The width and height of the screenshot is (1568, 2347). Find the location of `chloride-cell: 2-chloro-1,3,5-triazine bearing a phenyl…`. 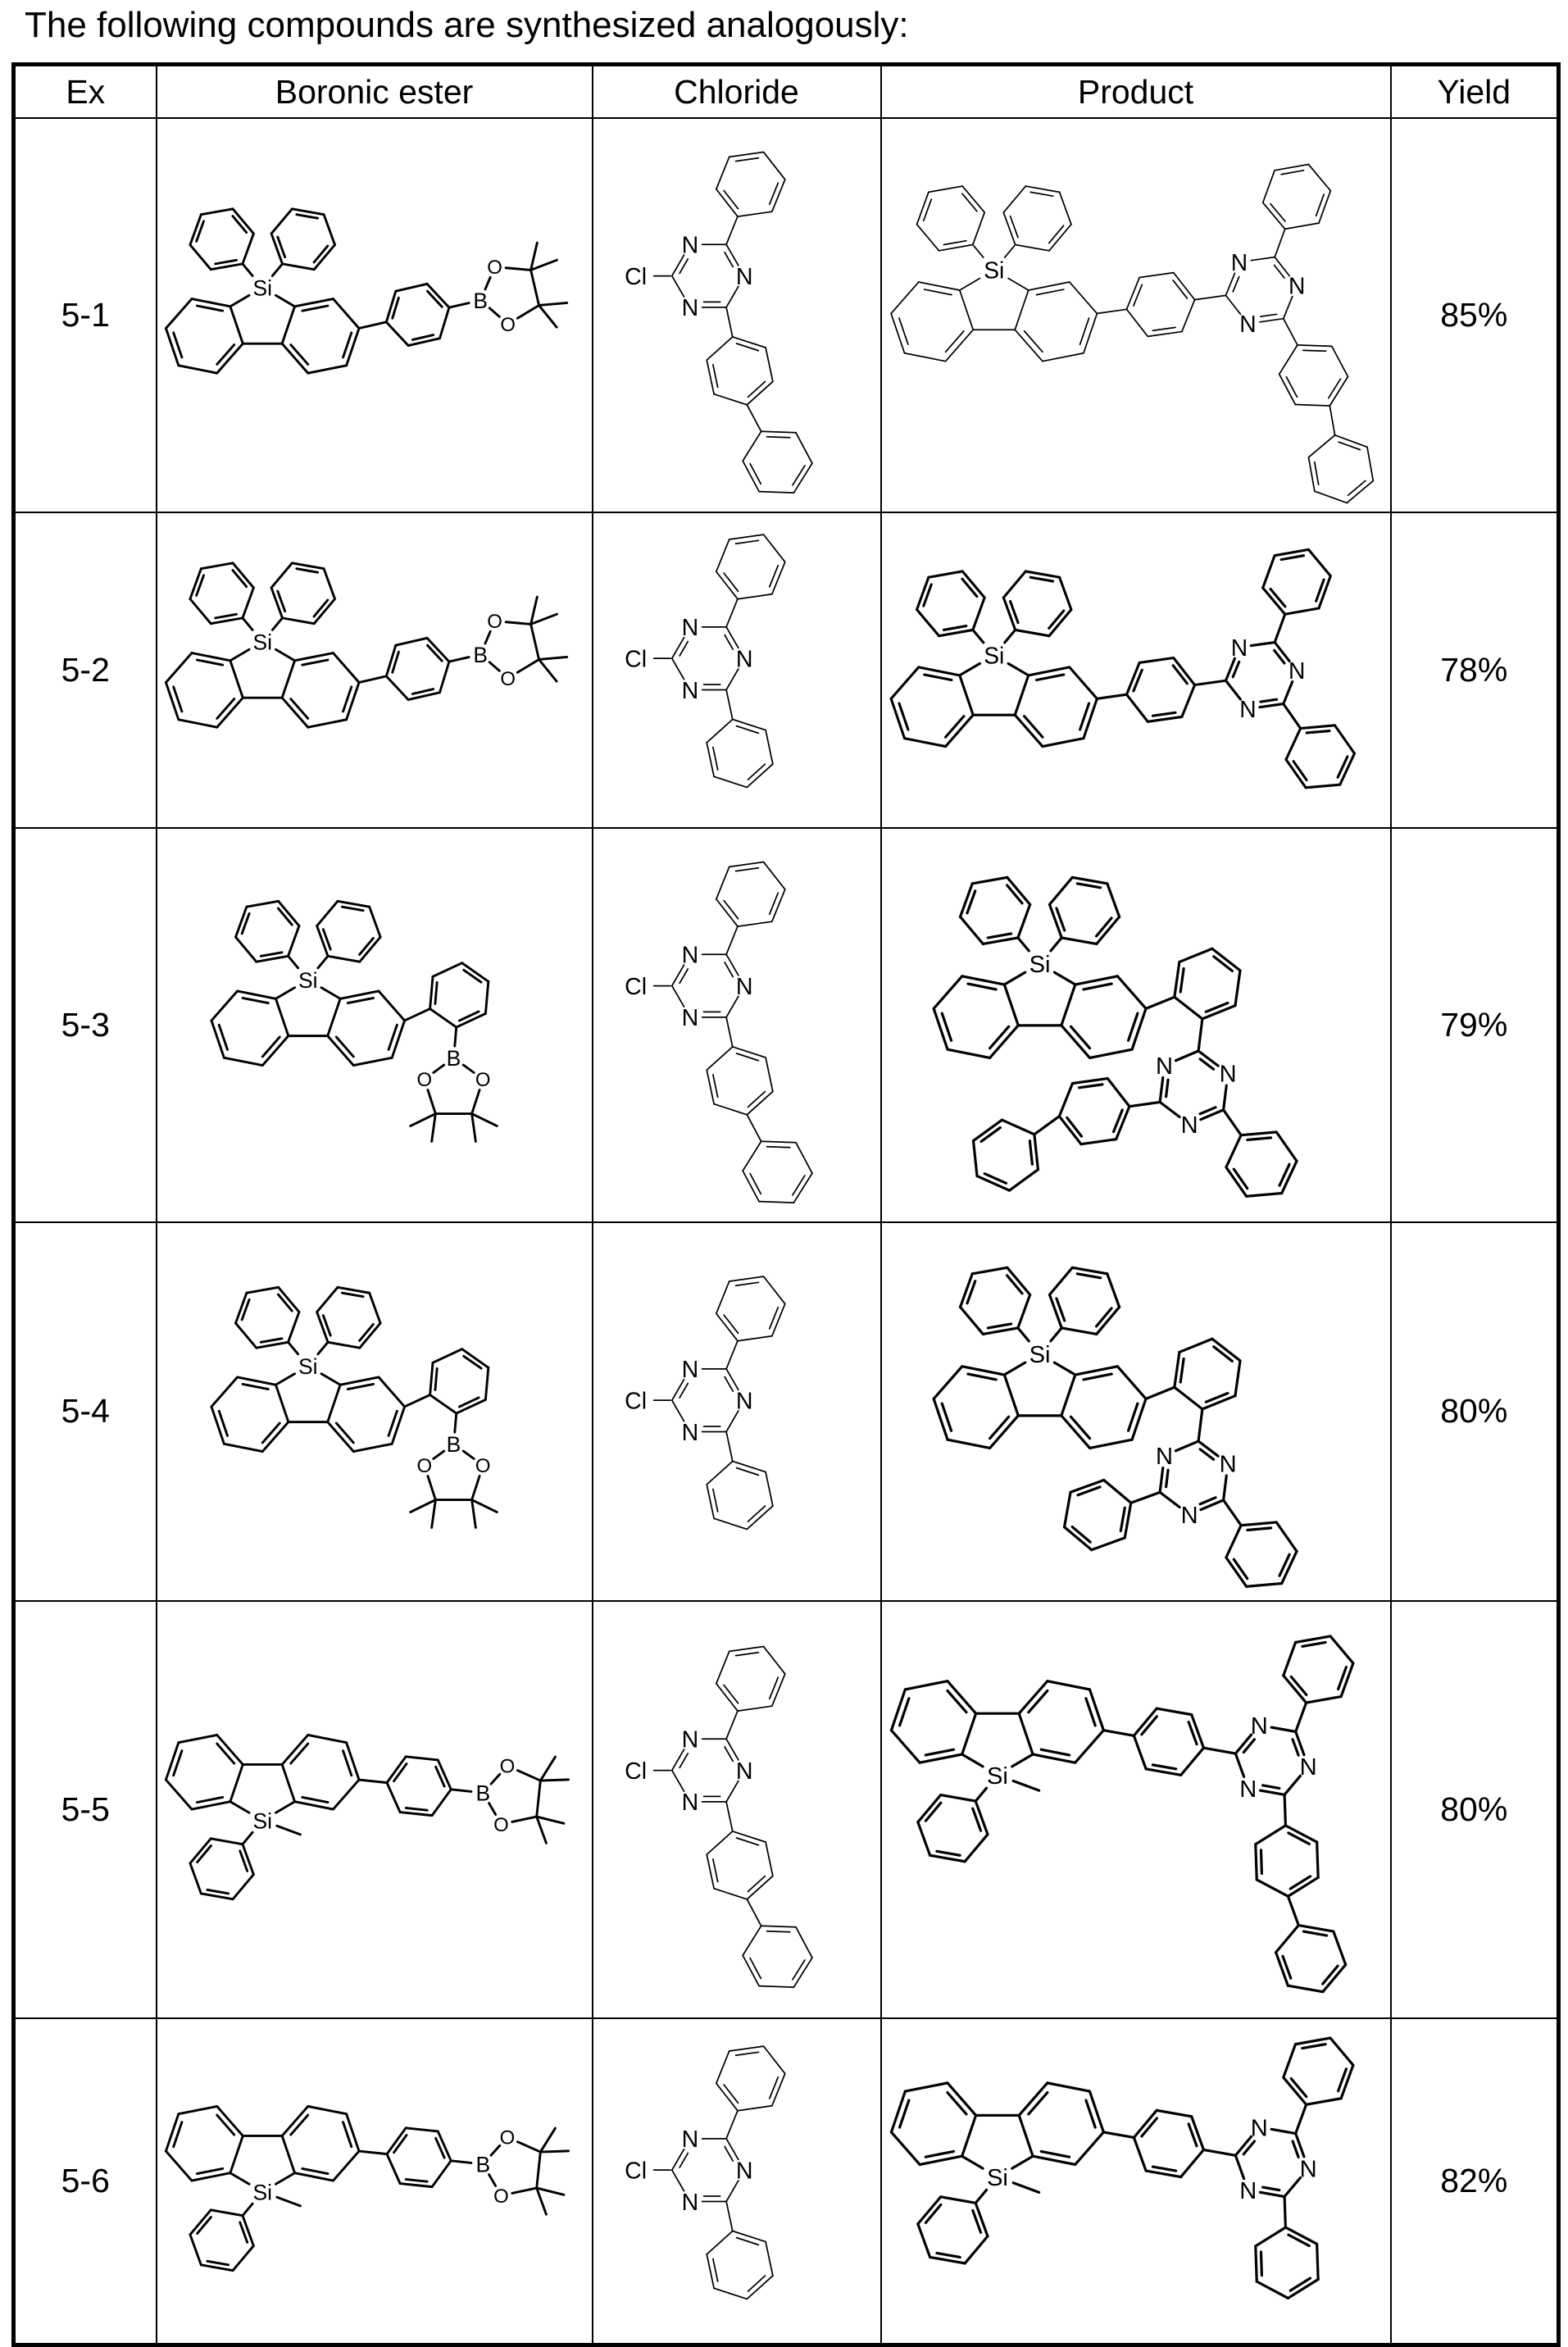

chloride-cell: 2-chloro-1,3,5-triazine bearing a phenyl… is located at coordinates (736, 1024).